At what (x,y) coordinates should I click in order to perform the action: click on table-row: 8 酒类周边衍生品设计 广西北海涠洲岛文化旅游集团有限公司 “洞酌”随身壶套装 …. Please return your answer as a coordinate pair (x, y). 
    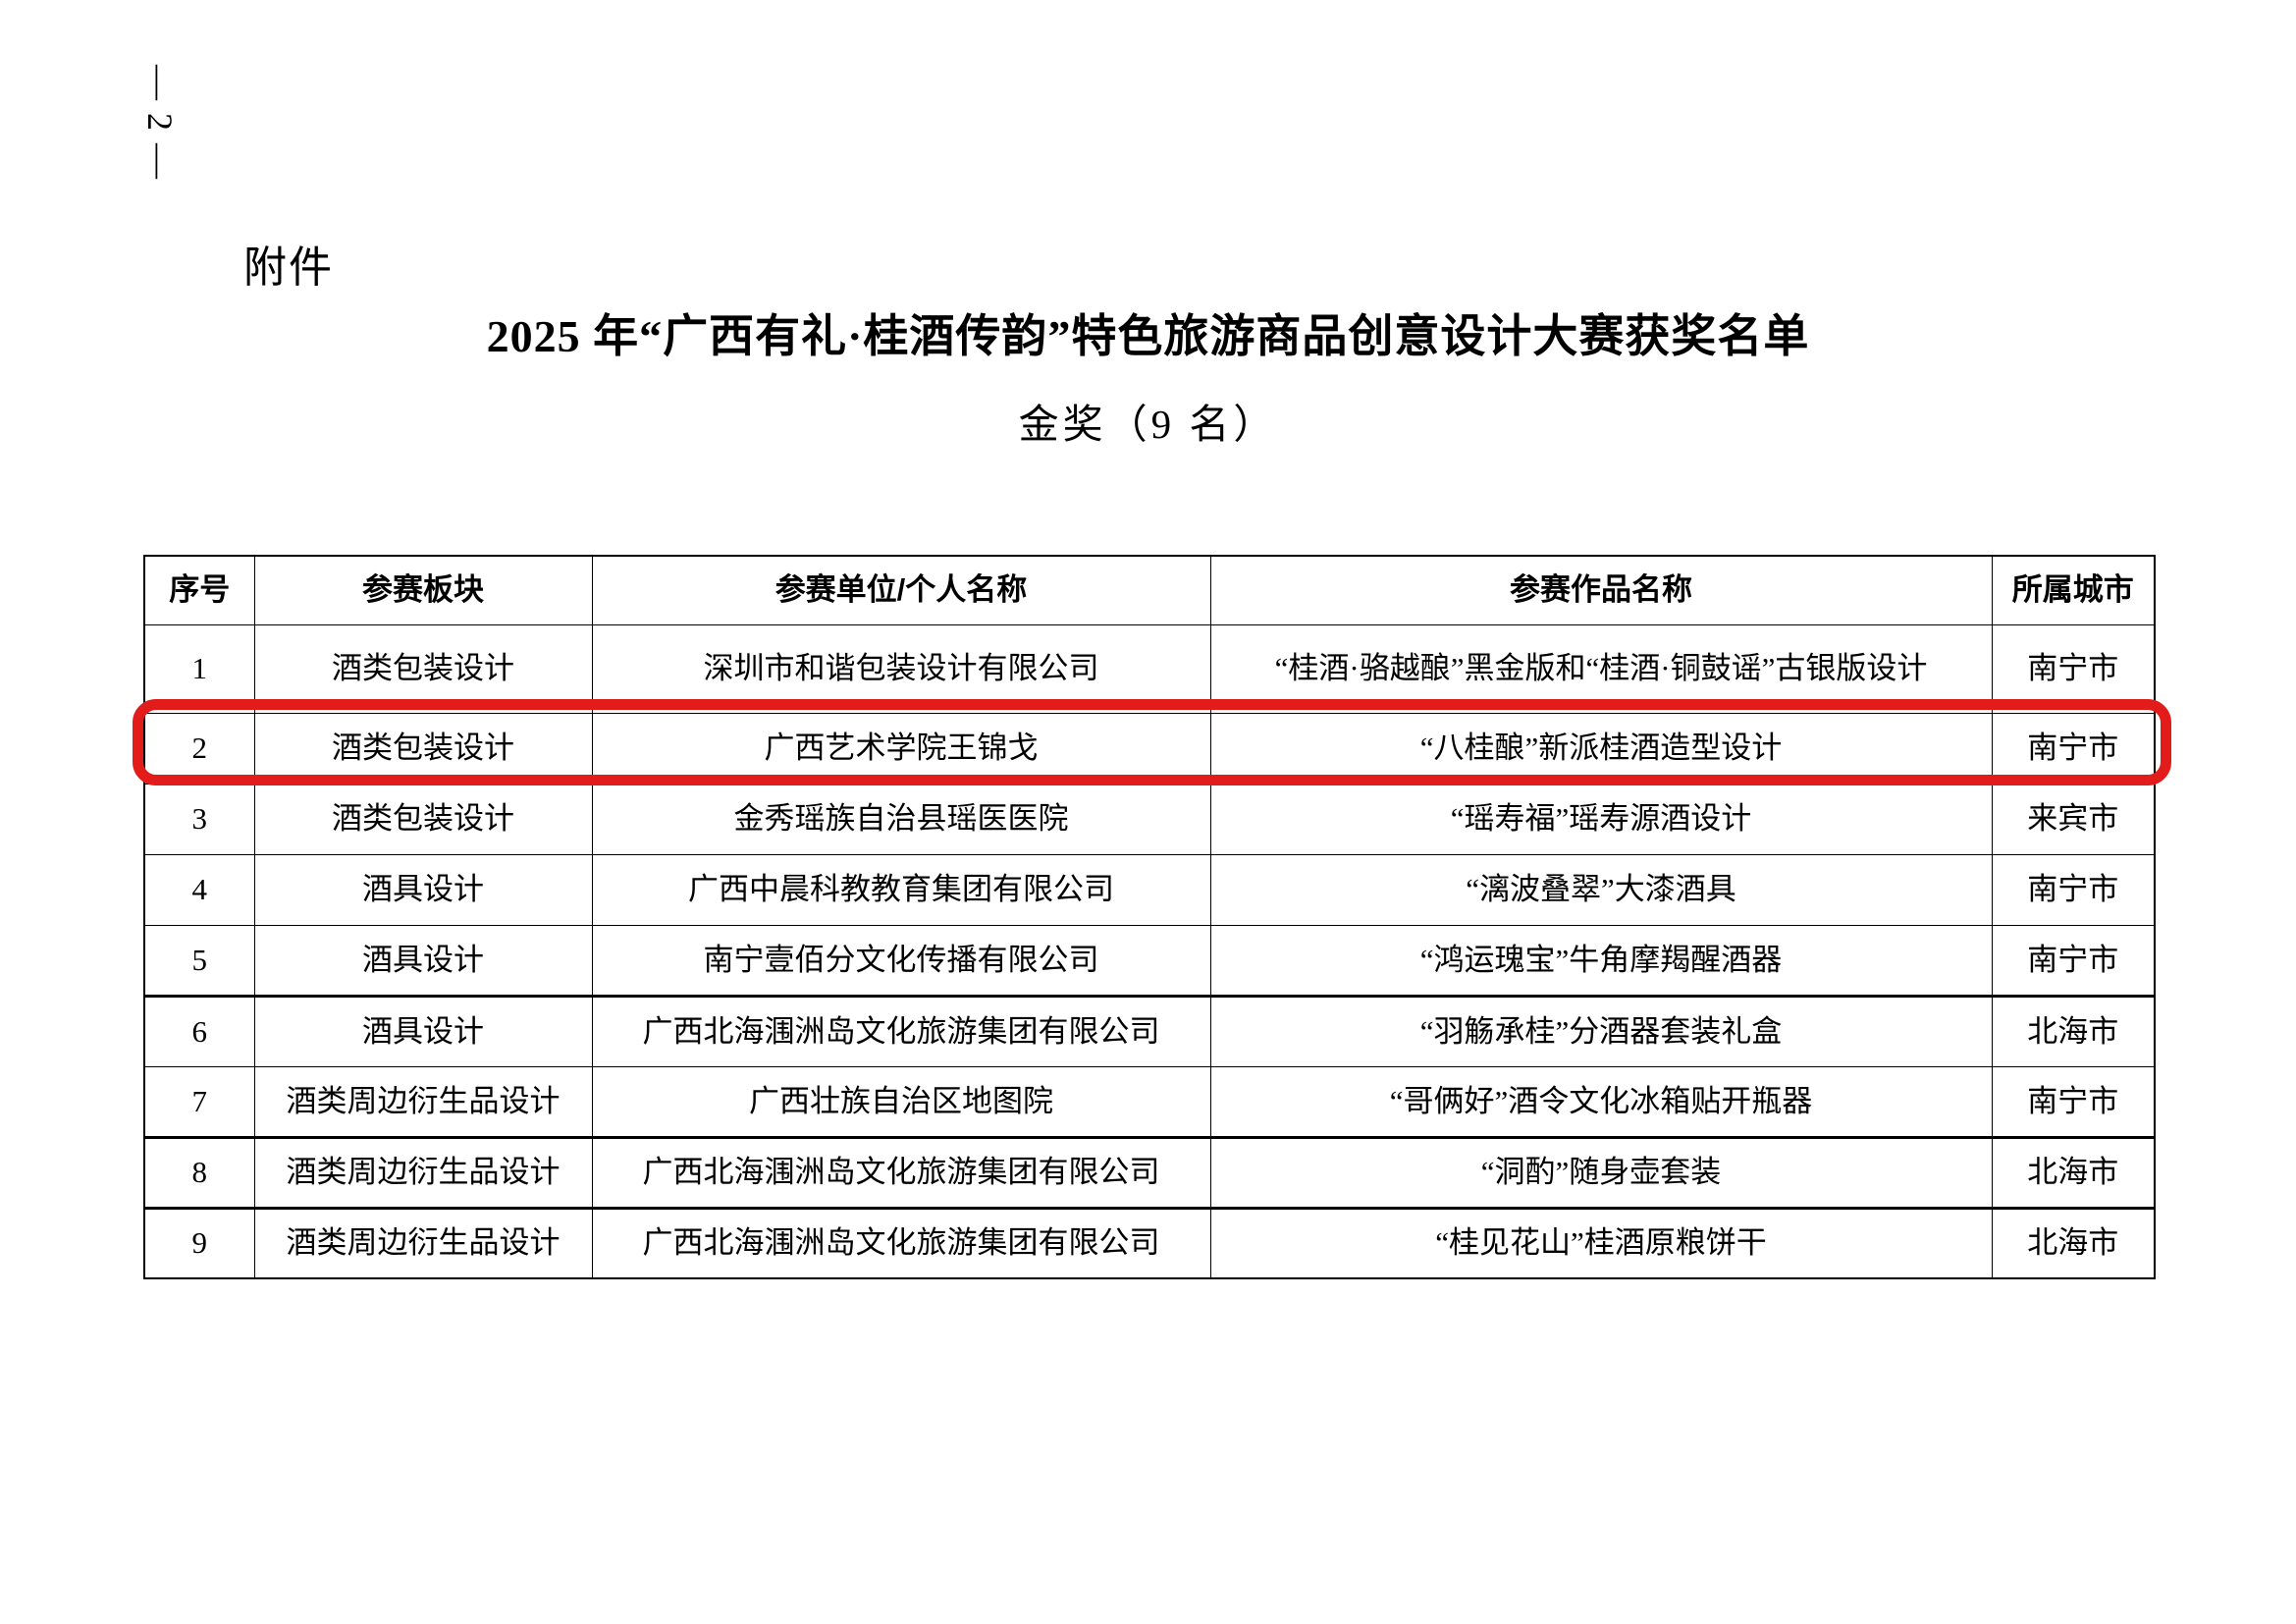
    Looking at the image, I should click on (1149, 1173).